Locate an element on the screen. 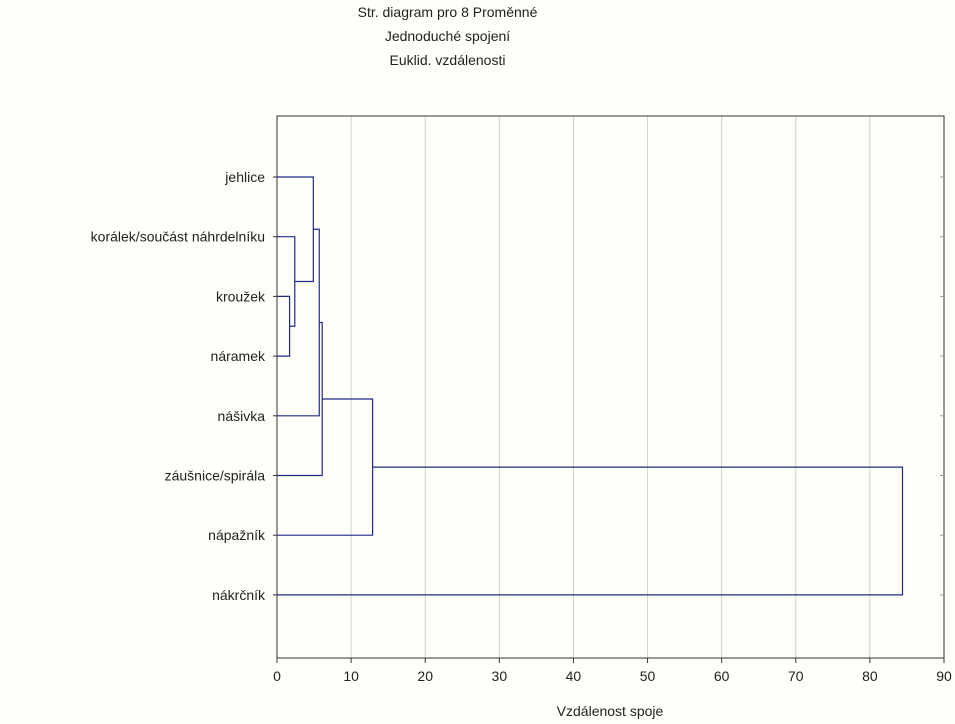 The height and width of the screenshot is (724, 955). chart-title-line-3: Euklid. vzdálenosti is located at coordinates (447, 60).